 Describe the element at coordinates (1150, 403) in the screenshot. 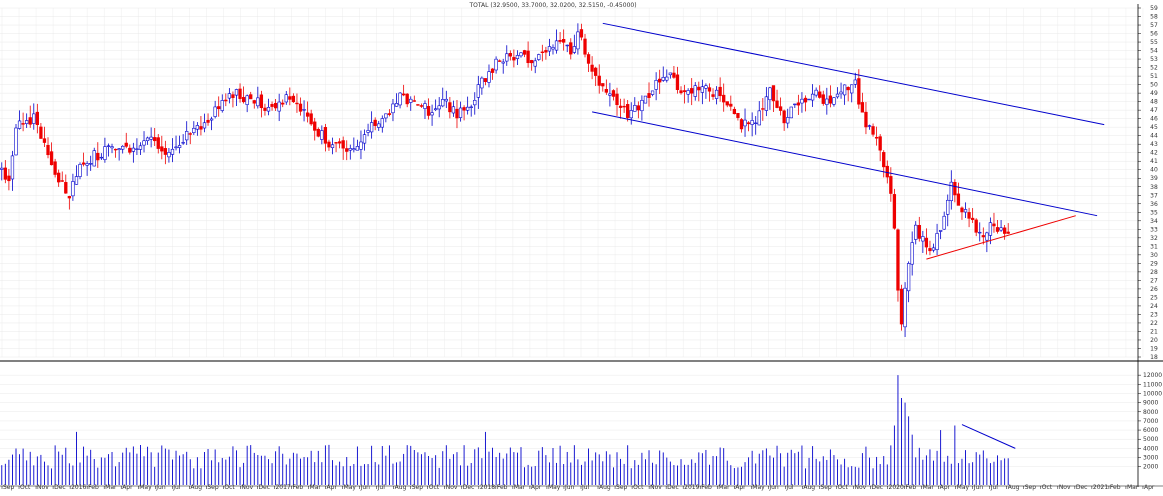

I see `volume-tick-label: 9000` at that location.